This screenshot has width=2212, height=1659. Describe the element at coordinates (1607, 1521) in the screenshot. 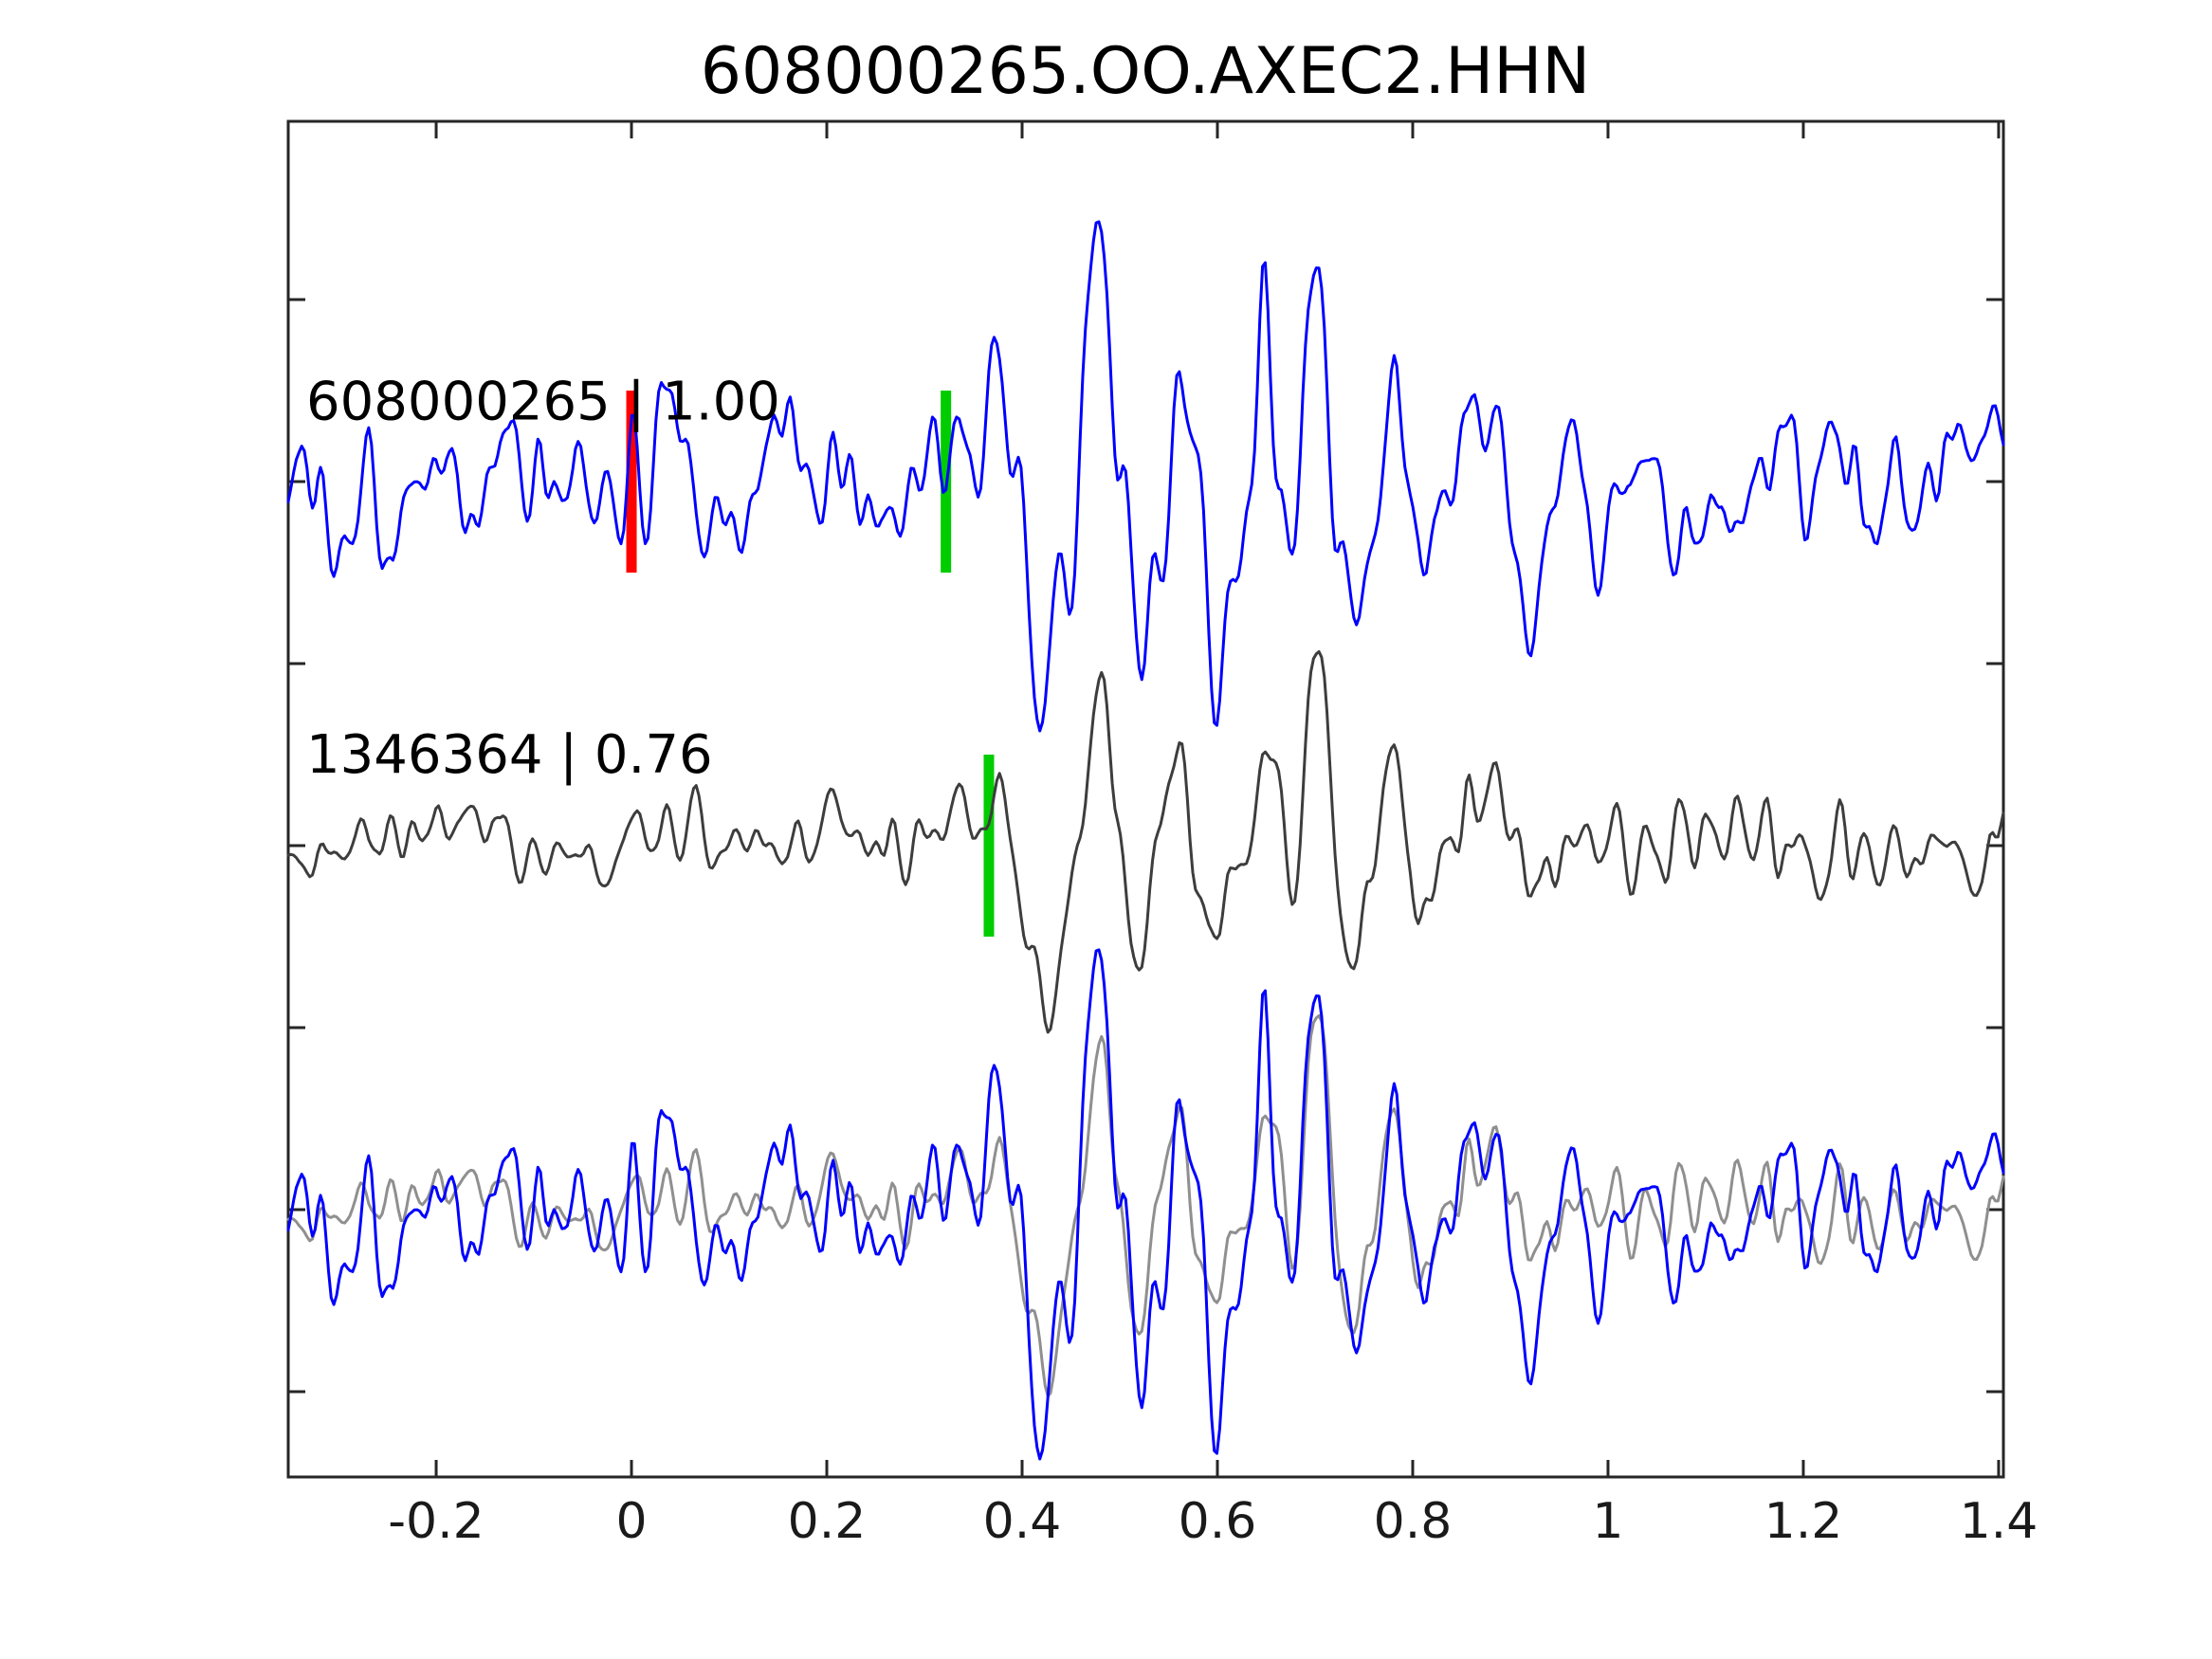

I see `x-tick-label: 1` at that location.